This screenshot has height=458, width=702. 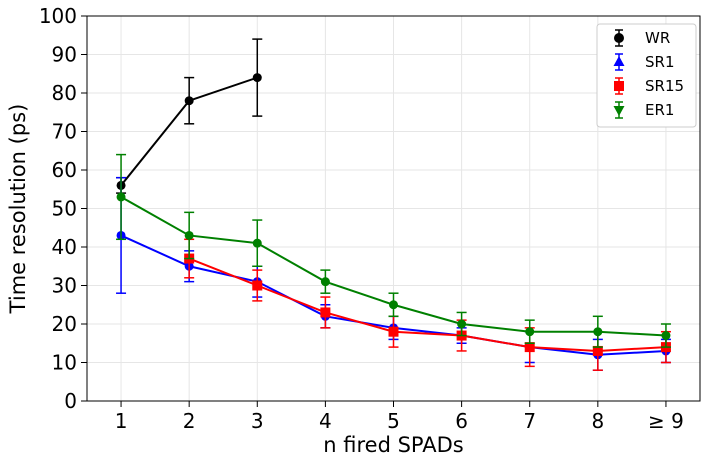 I want to click on legend-marker-sr1, so click(x=619, y=61).